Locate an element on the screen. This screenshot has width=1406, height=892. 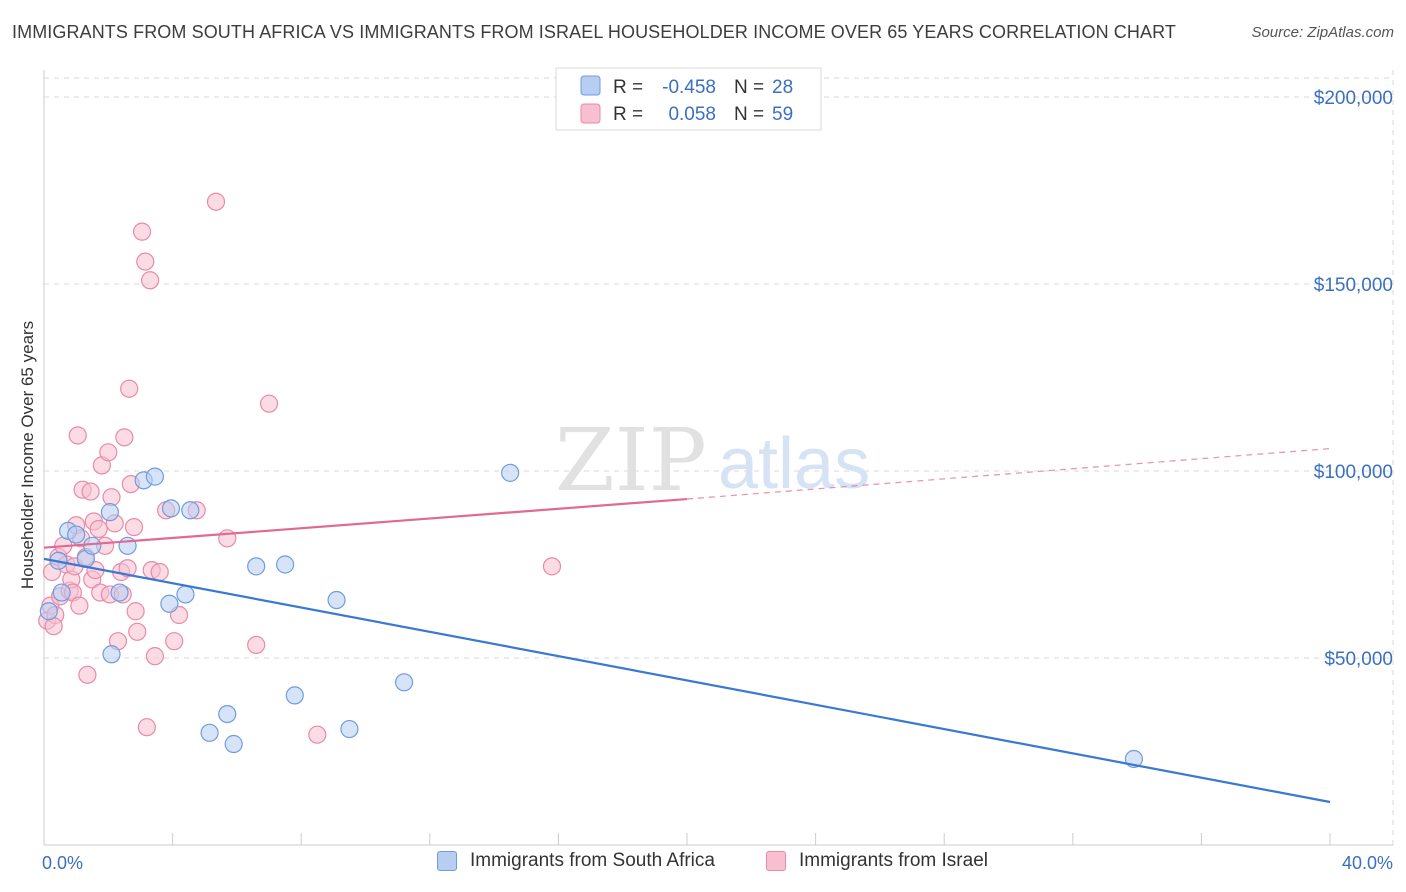
y-tick-label-3: $200,000 is located at coordinates (1353, 98).